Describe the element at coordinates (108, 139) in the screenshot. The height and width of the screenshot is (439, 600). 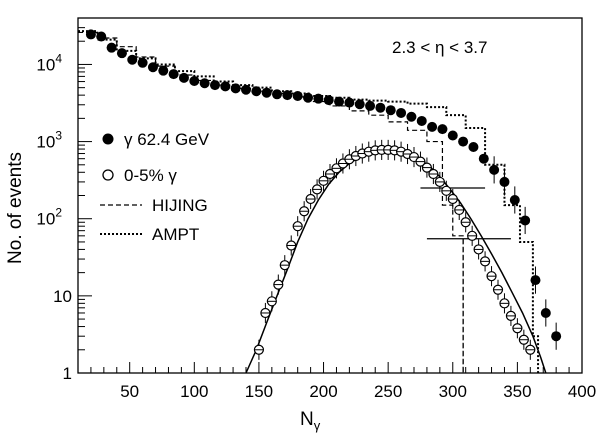
I see `legend-marker-filled` at that location.